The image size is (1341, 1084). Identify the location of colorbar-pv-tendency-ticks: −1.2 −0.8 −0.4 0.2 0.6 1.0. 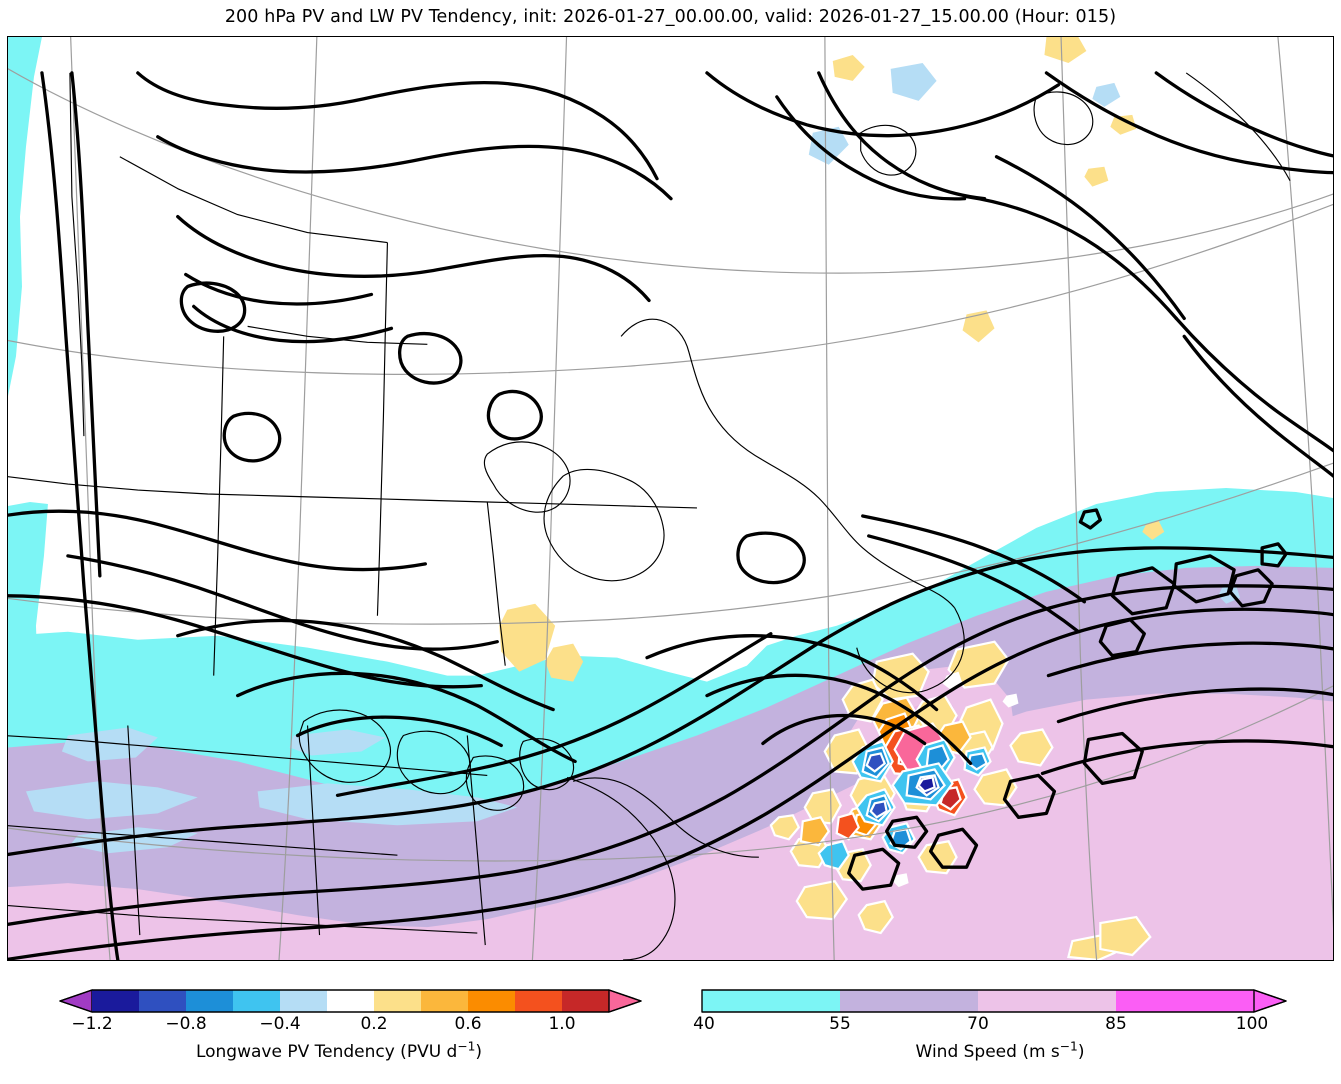
(339, 1027).